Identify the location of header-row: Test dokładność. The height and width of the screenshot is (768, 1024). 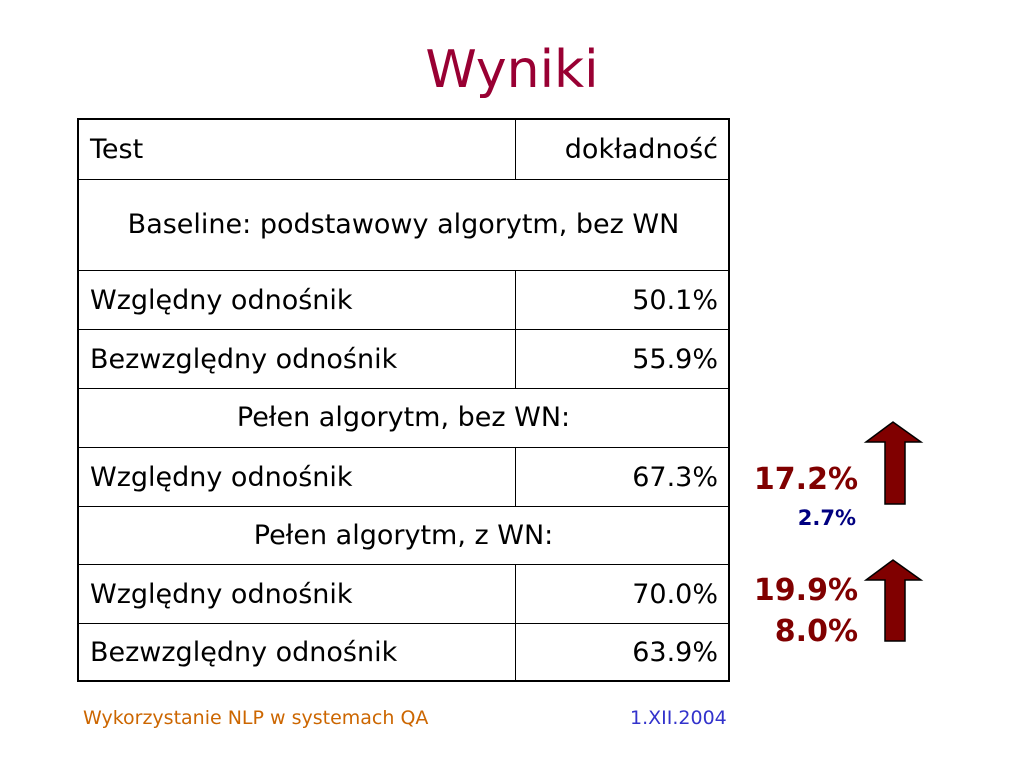
(403, 149).